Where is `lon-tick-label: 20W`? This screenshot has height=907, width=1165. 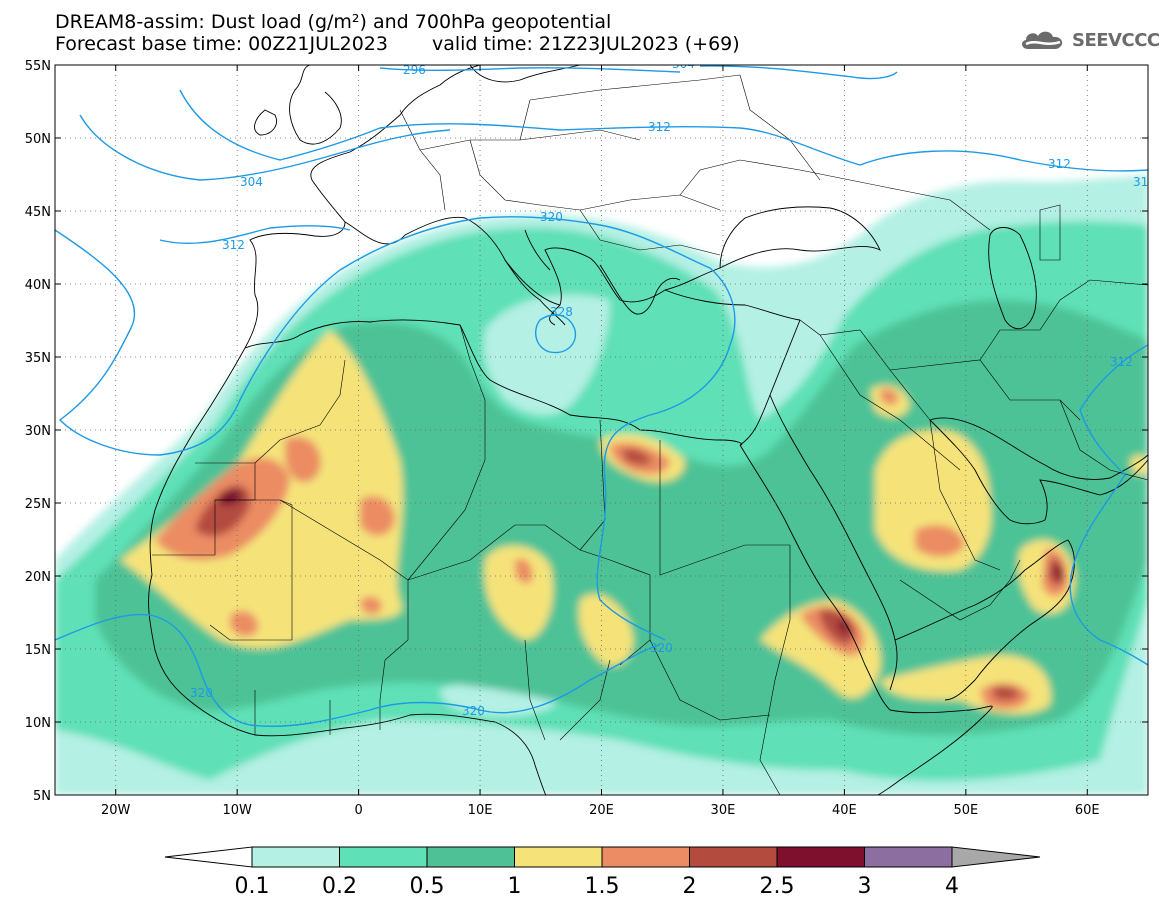
lon-tick-label: 20W is located at coordinates (116, 810).